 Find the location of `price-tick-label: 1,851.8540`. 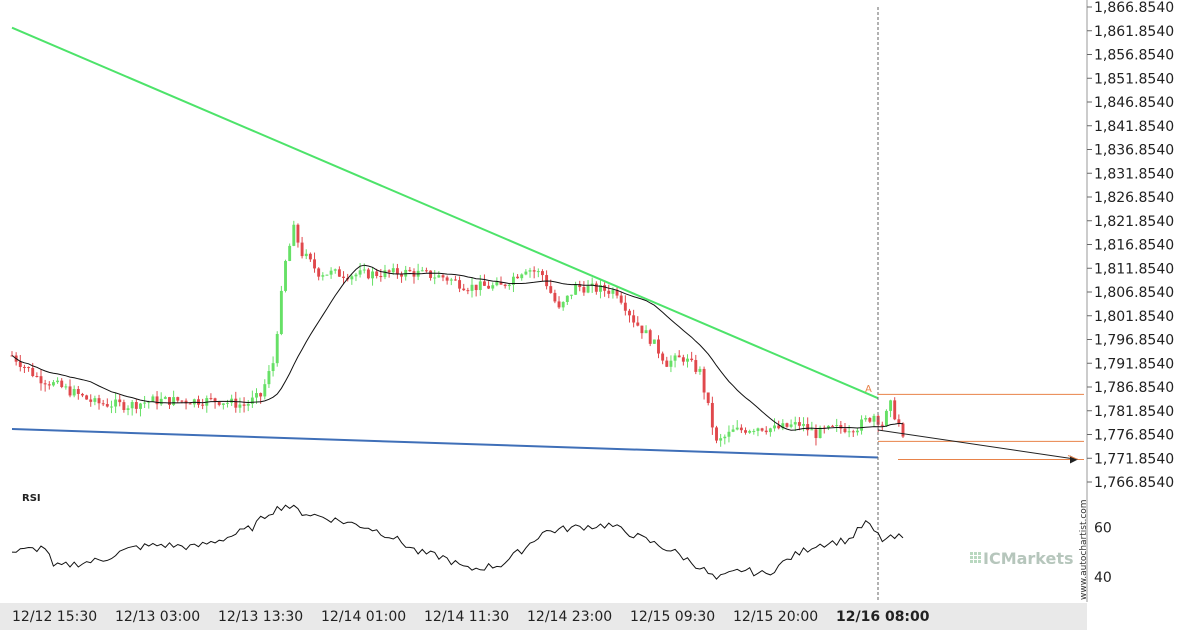

price-tick-label: 1,851.8540 is located at coordinates (1134, 79).